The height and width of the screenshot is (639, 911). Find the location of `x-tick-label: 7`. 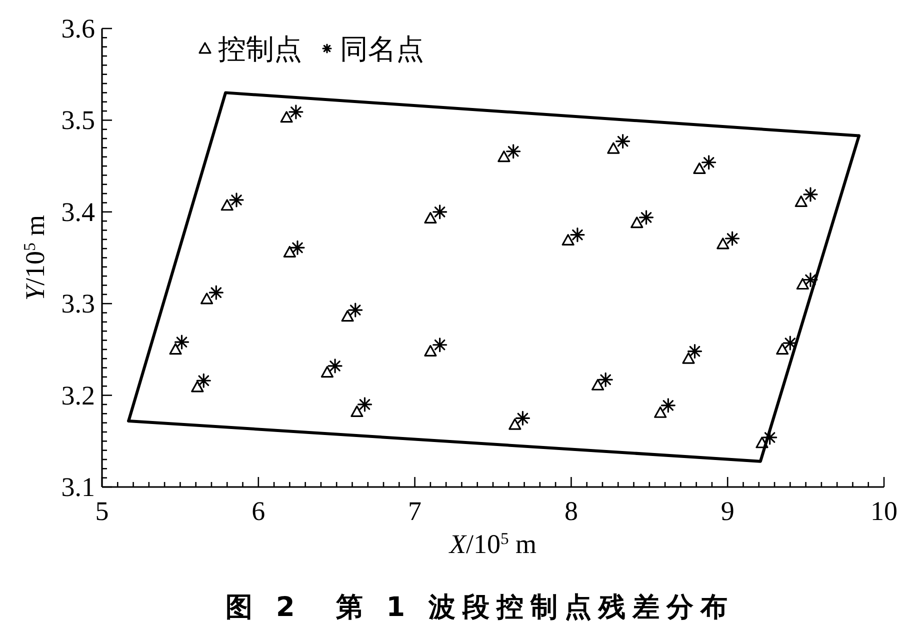

x-tick-label: 7 is located at coordinates (415, 511).